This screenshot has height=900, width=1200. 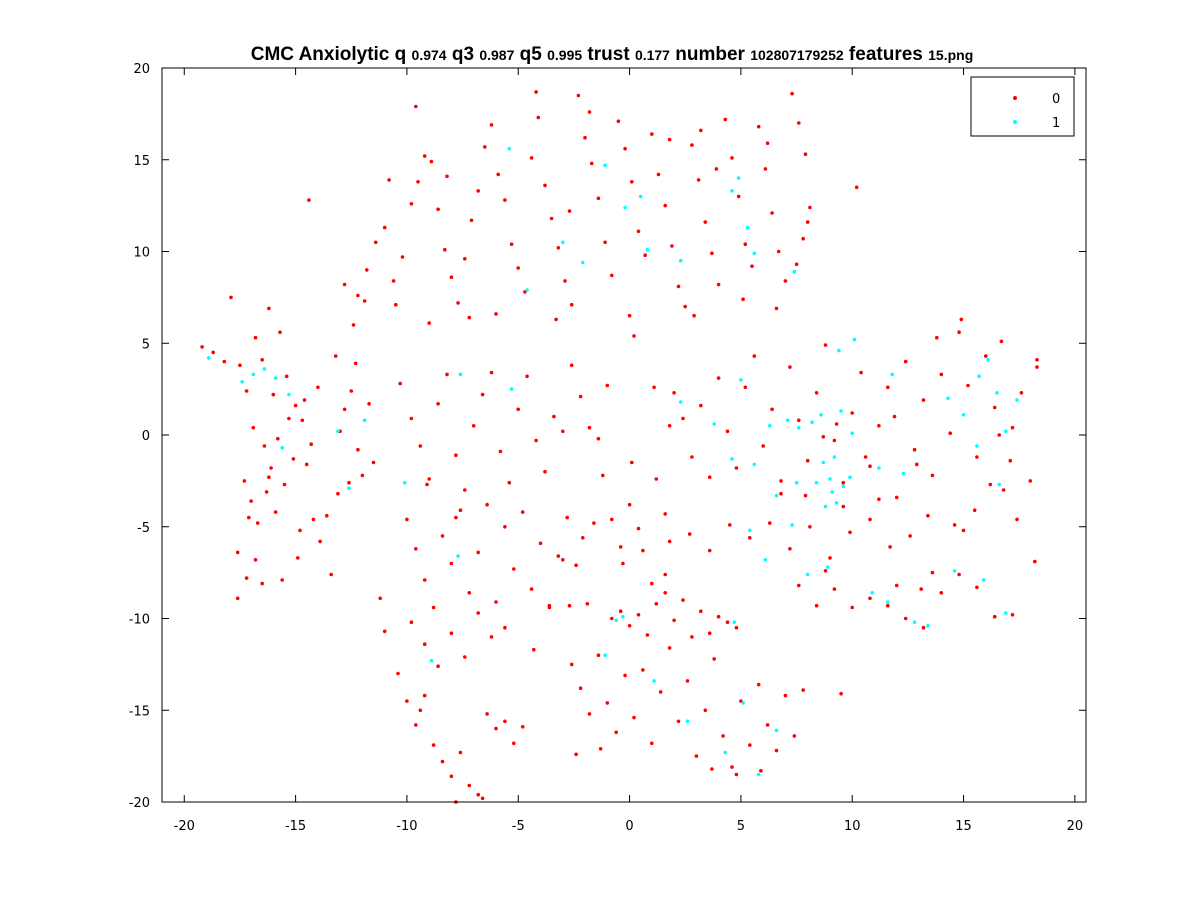 What do you see at coordinates (139, 620) in the screenshot?
I see `y-tick-label: -10` at bounding box center [139, 620].